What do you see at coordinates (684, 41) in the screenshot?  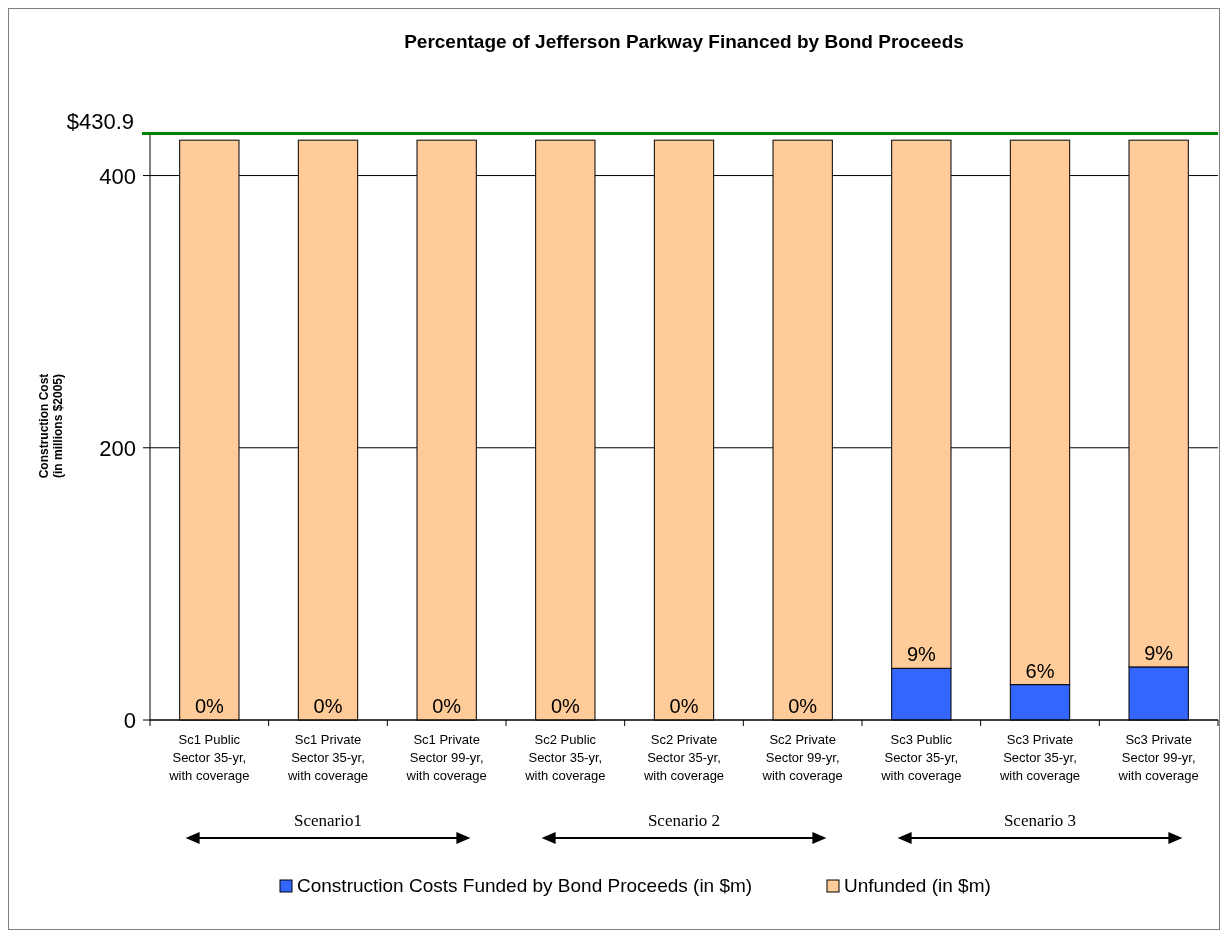 I see `chart-title: Percentage of Jefferson Parkway Financed by Bond Proceeds` at bounding box center [684, 41].